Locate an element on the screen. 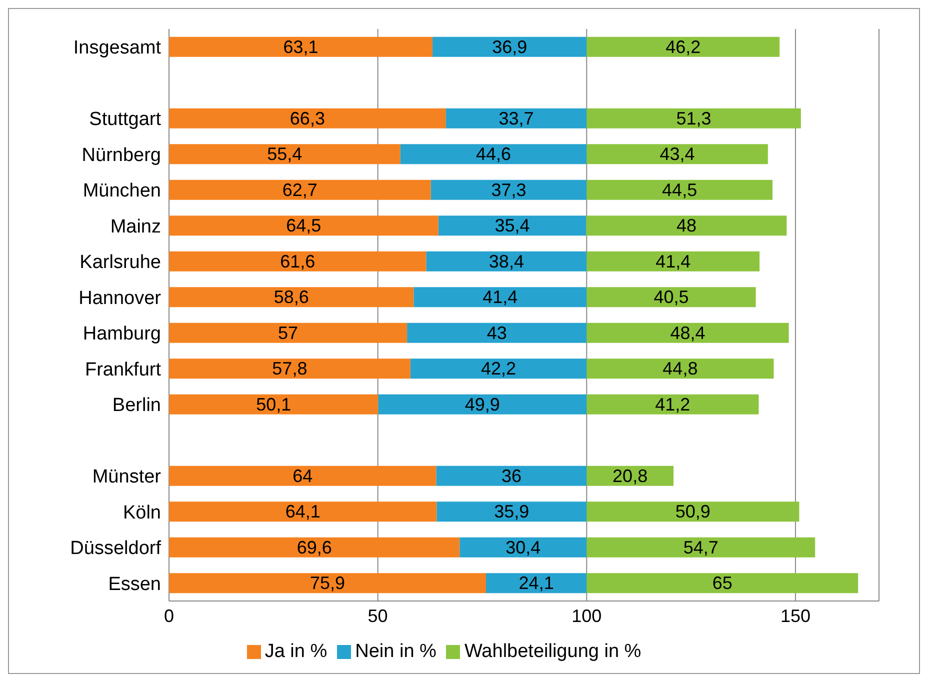 The image size is (928, 682). data-label: 57 is located at coordinates (288, 332).